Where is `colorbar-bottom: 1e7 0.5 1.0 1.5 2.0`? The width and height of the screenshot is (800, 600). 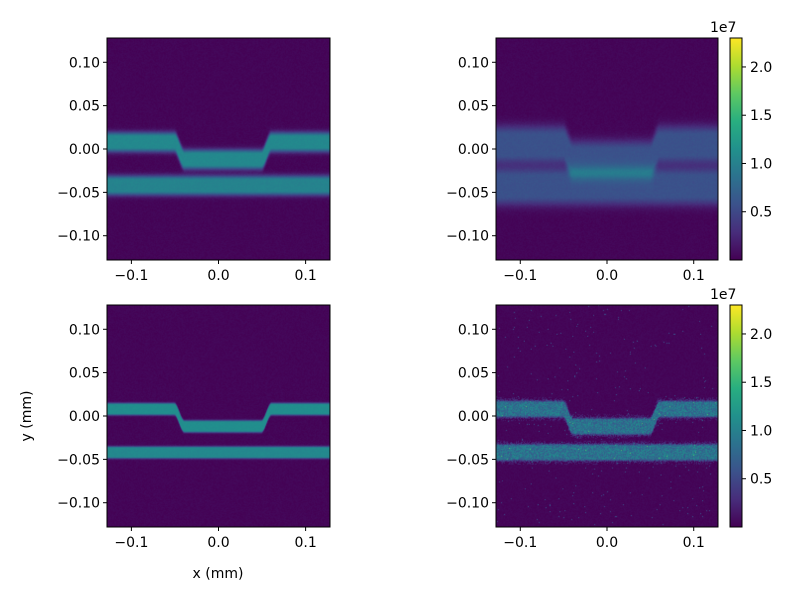
colorbar-bottom: 1e7 0.5 1.0 1.5 2.0 is located at coordinates (741, 407).